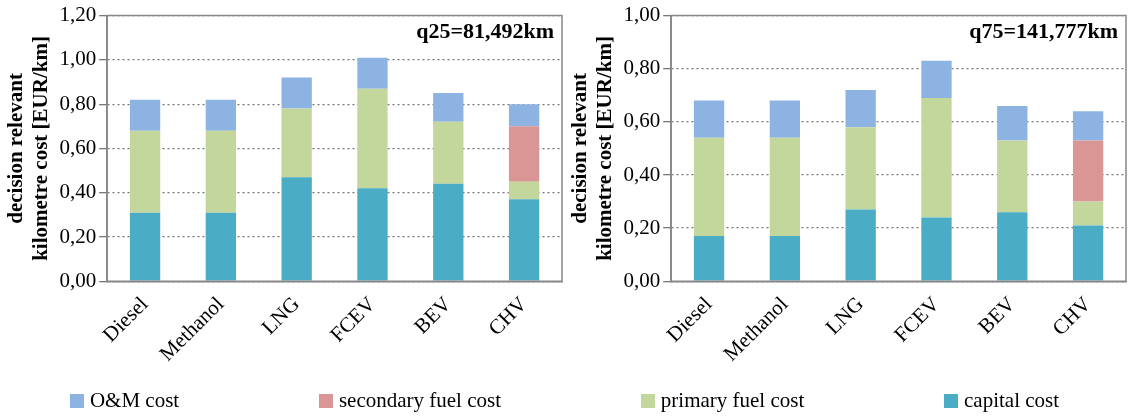 The image size is (1129, 419). Describe the element at coordinates (134, 400) in the screenshot. I see `legend-label: O&M cost` at that location.